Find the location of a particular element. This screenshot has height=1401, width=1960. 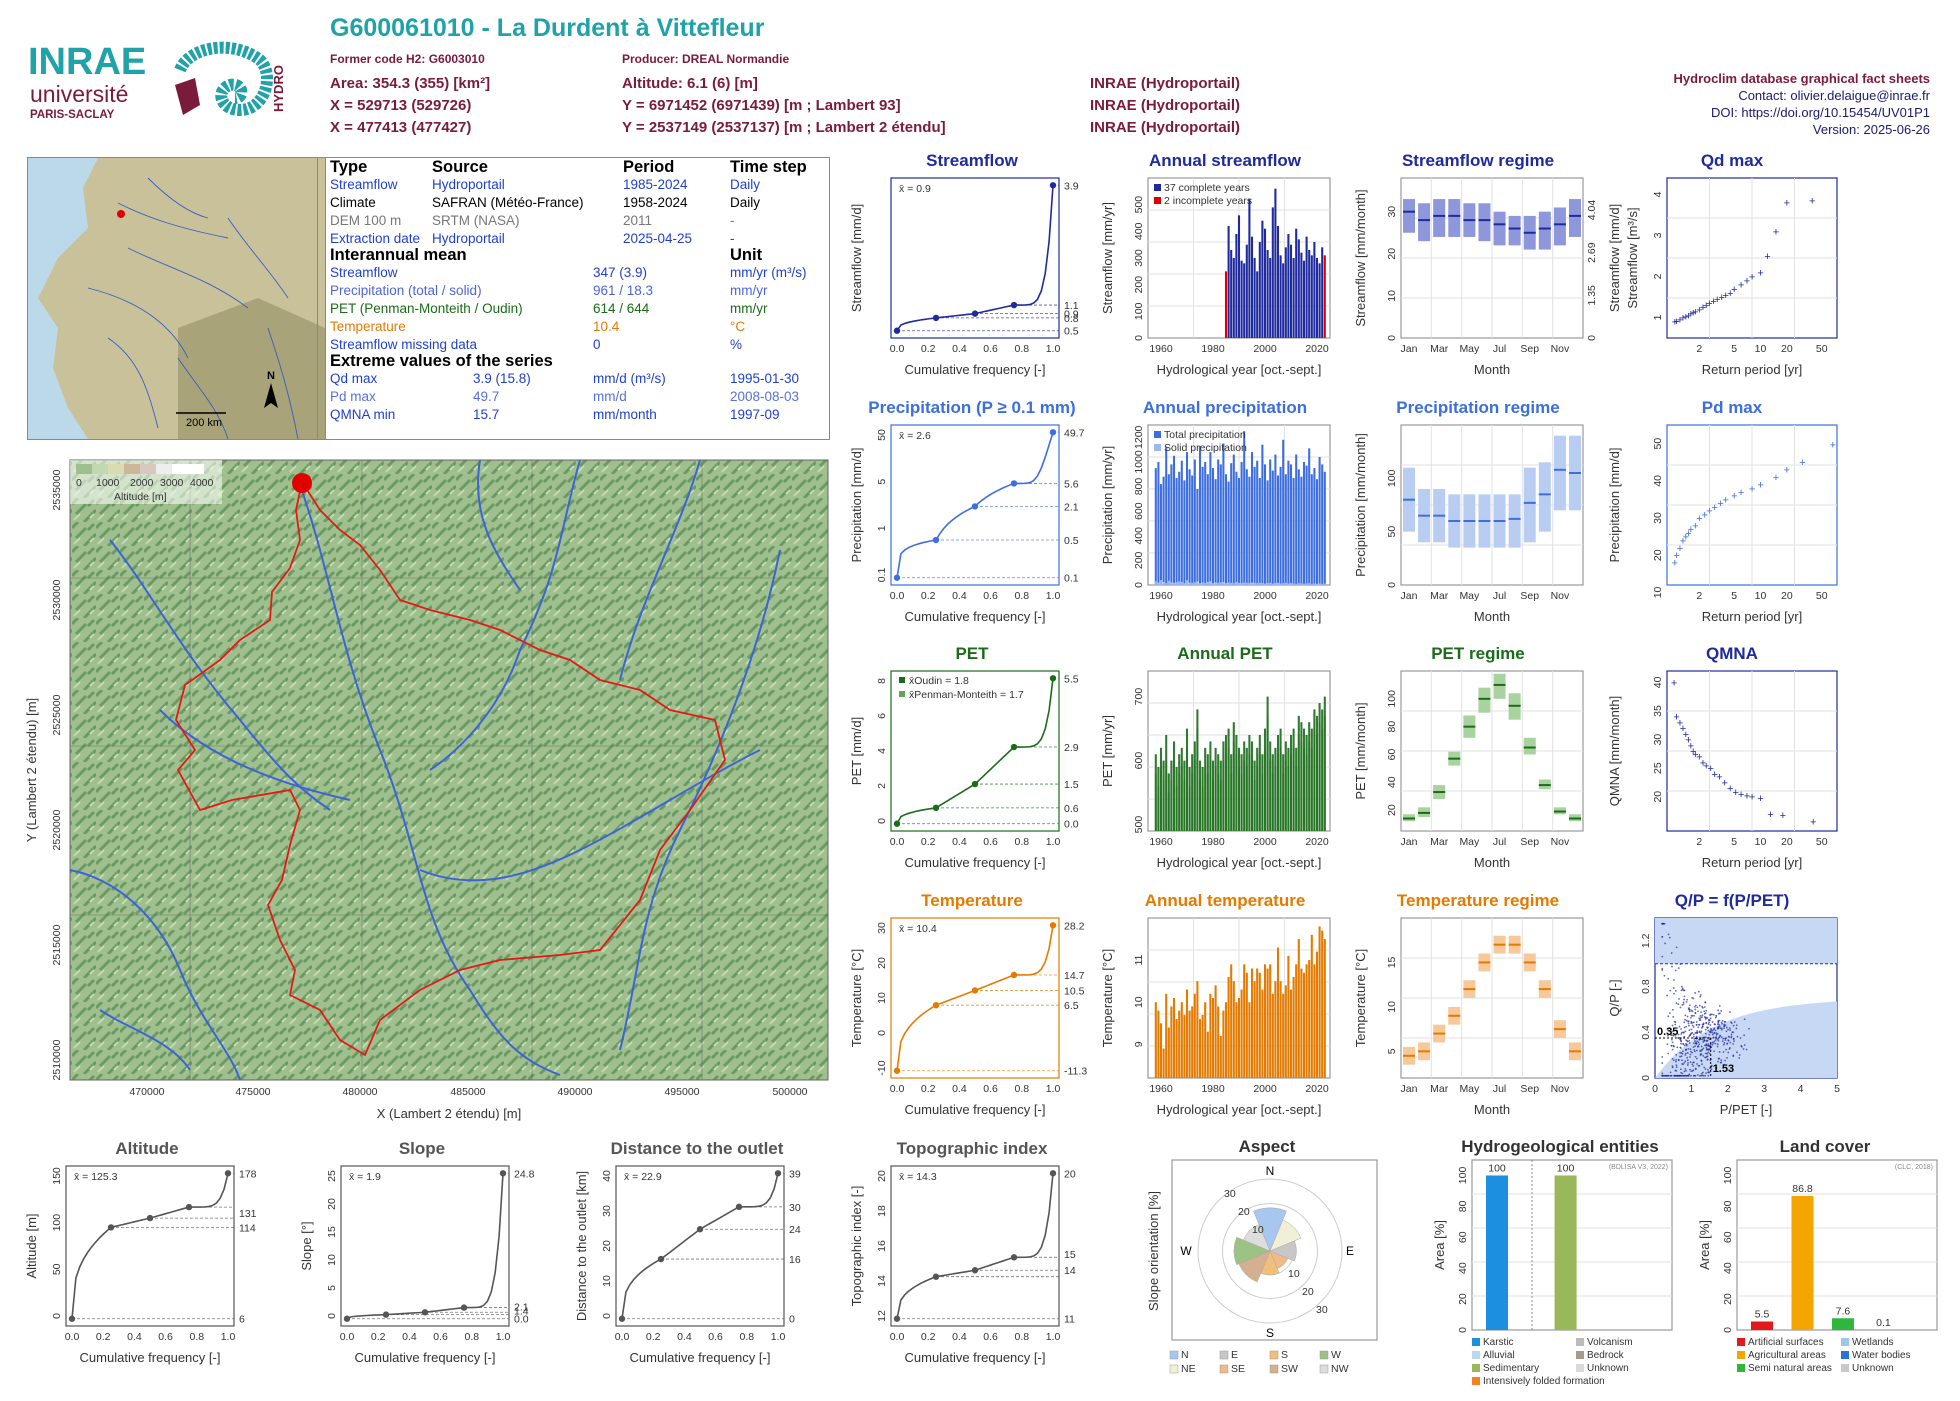

x-tick-label: 0.6 is located at coordinates (715, 1337).